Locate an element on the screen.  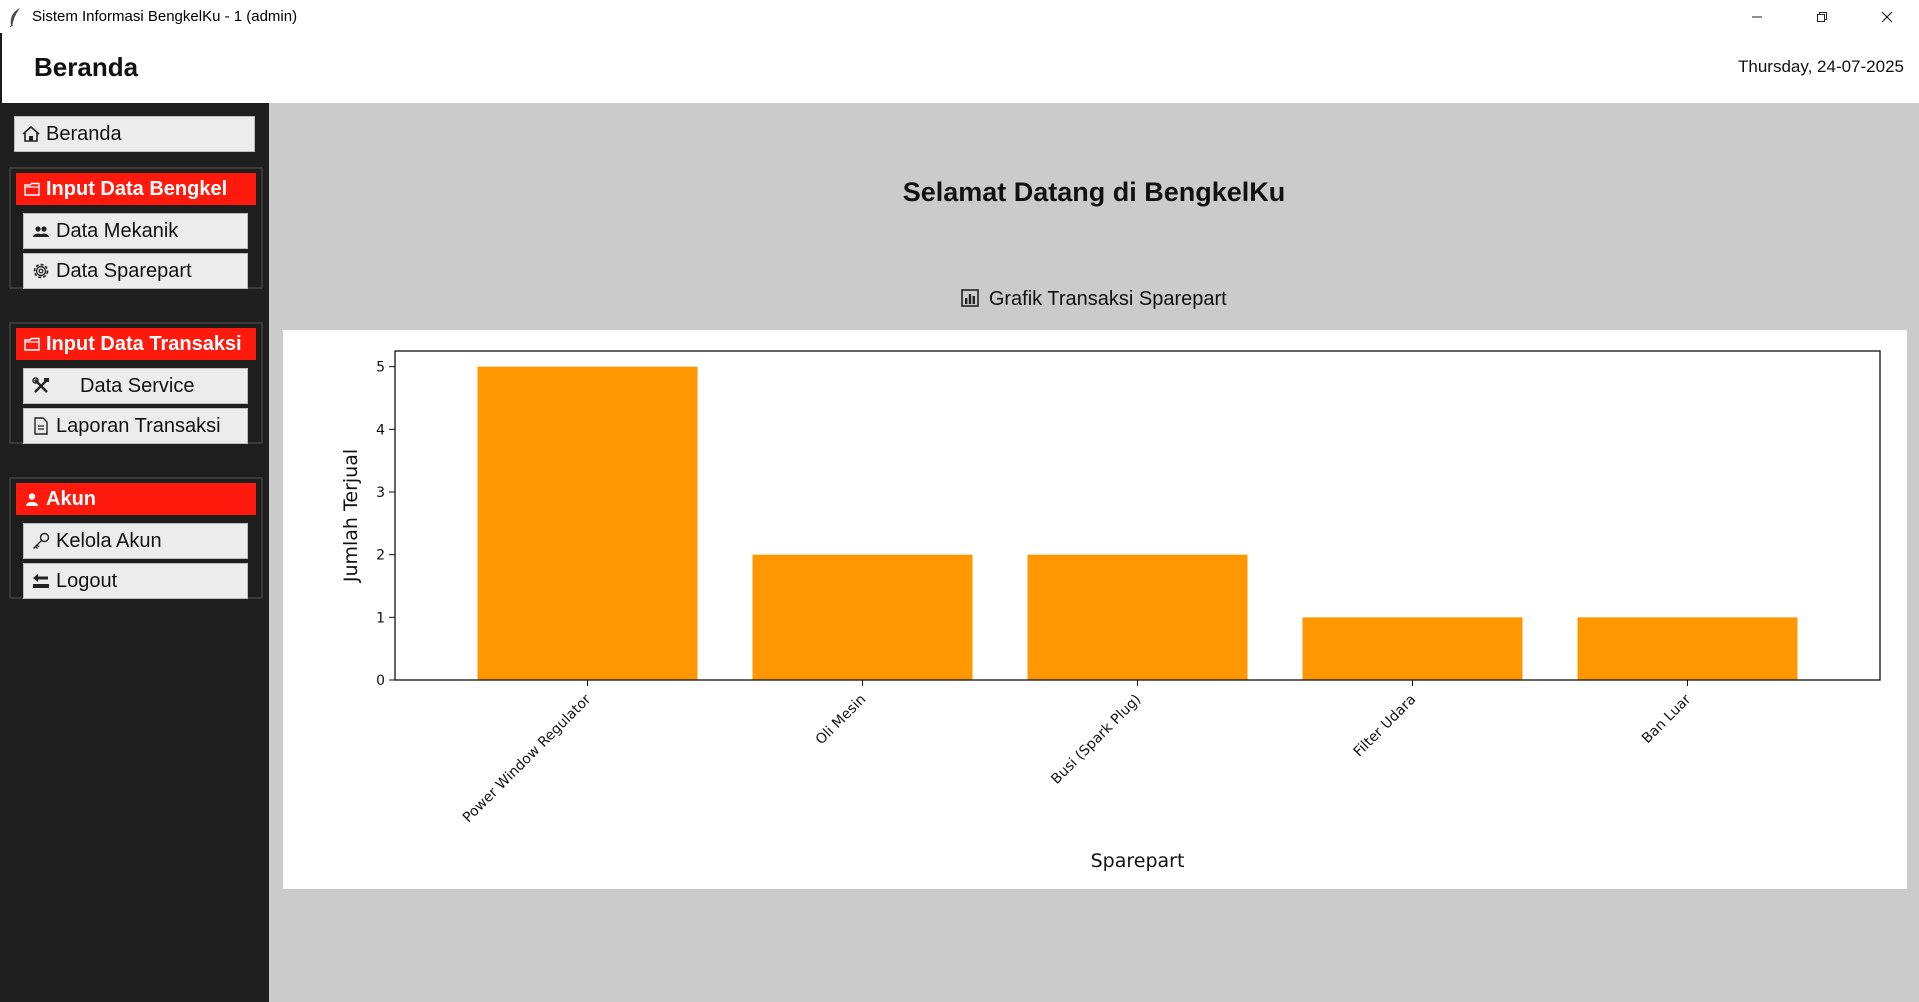
x-tick-label: Power Window Regulator is located at coordinates (527, 758).